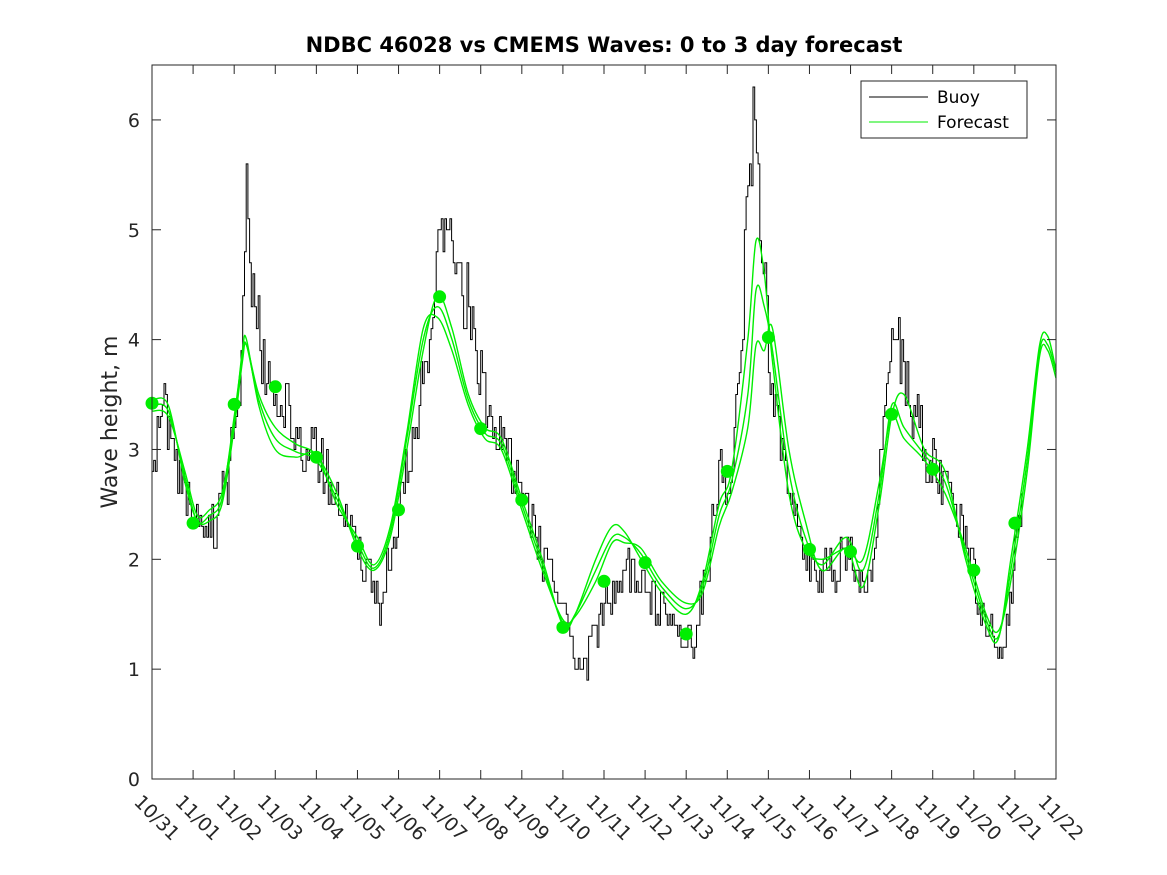 The width and height of the screenshot is (1167, 875). What do you see at coordinates (973, 123) in the screenshot?
I see `legend-label-forecast: Forecast` at bounding box center [973, 123].